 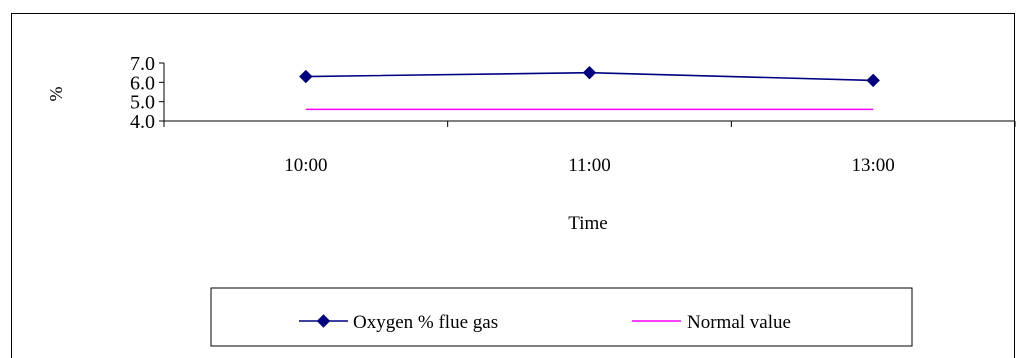 What do you see at coordinates (305, 165) in the screenshot?
I see `x-tick-label: 10:00` at bounding box center [305, 165].